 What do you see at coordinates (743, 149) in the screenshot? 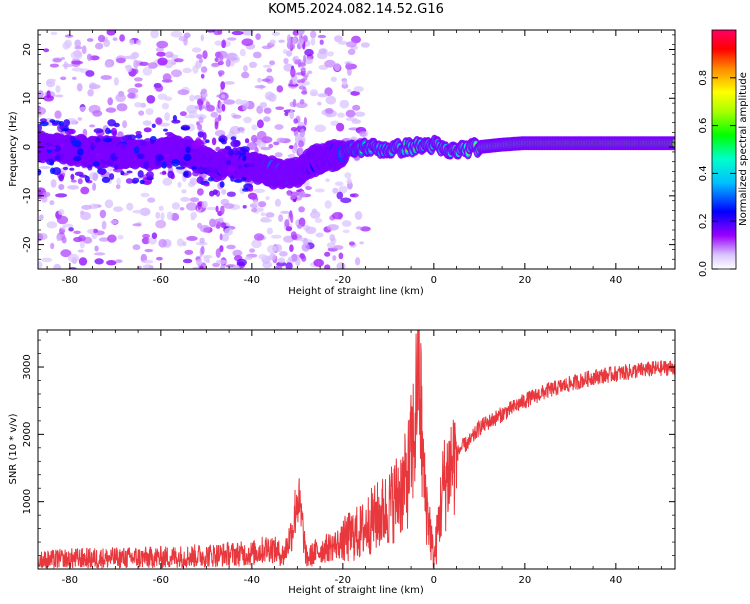
I see `colorbar-label: Normalized spectral amplitude` at bounding box center [743, 149].